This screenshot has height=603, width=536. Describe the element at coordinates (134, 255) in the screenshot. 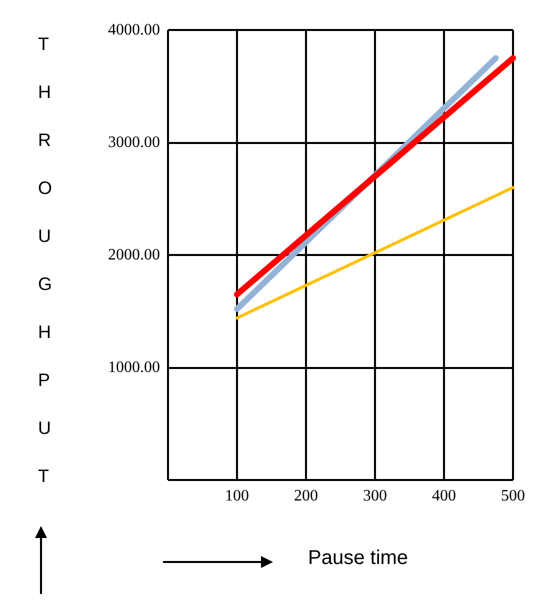

I see `y-tick-label: 2000.00` at that location.